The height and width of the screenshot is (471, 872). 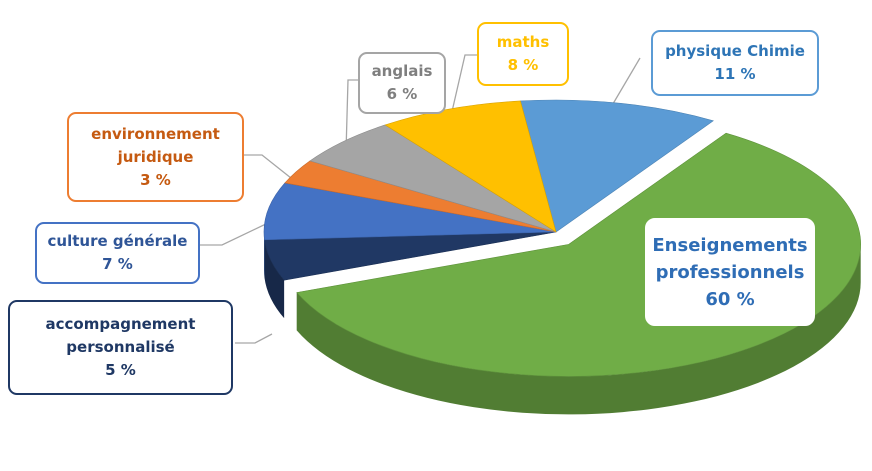 I want to click on slice-name: Enseignements professionnels, so click(x=730, y=258).